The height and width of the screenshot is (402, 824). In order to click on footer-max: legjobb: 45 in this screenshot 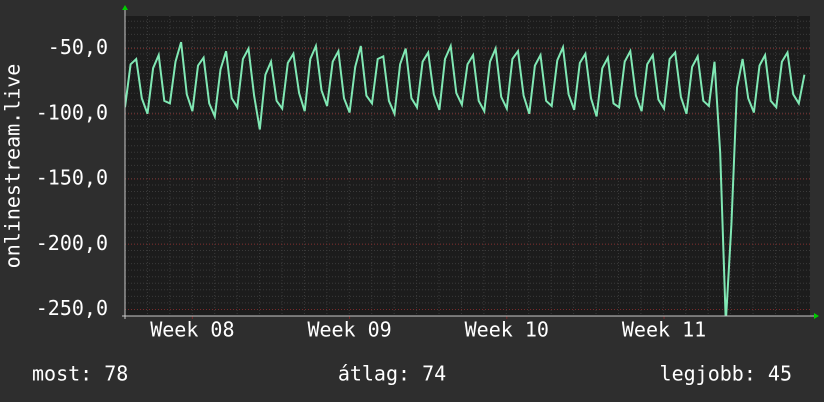, I will do `click(726, 374)`.